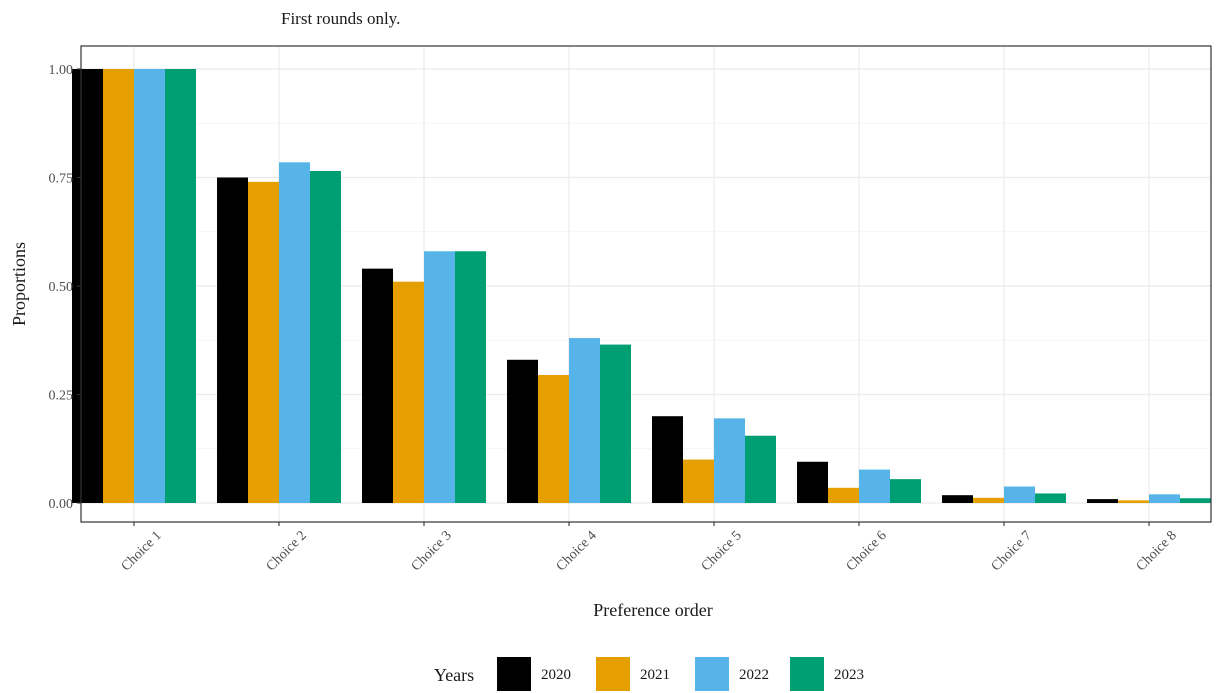 The image size is (1225, 693). Describe the element at coordinates (454, 675) in the screenshot. I see `legend-title: Years` at that location.